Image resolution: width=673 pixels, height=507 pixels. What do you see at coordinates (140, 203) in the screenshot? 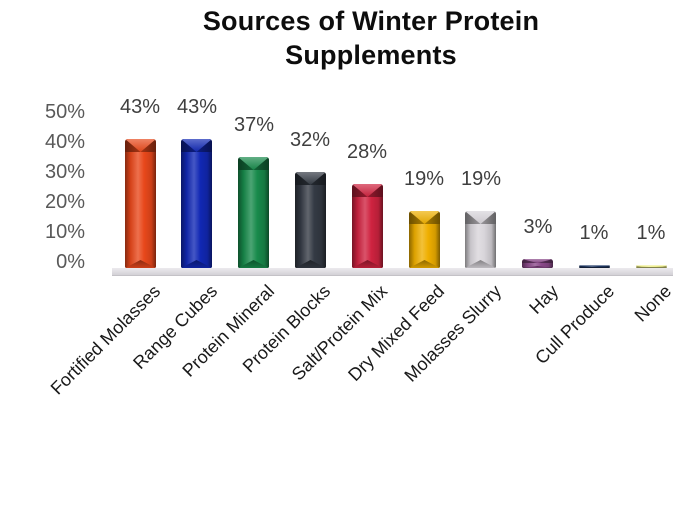
I see `bar-fortified-molasses` at bounding box center [140, 203].